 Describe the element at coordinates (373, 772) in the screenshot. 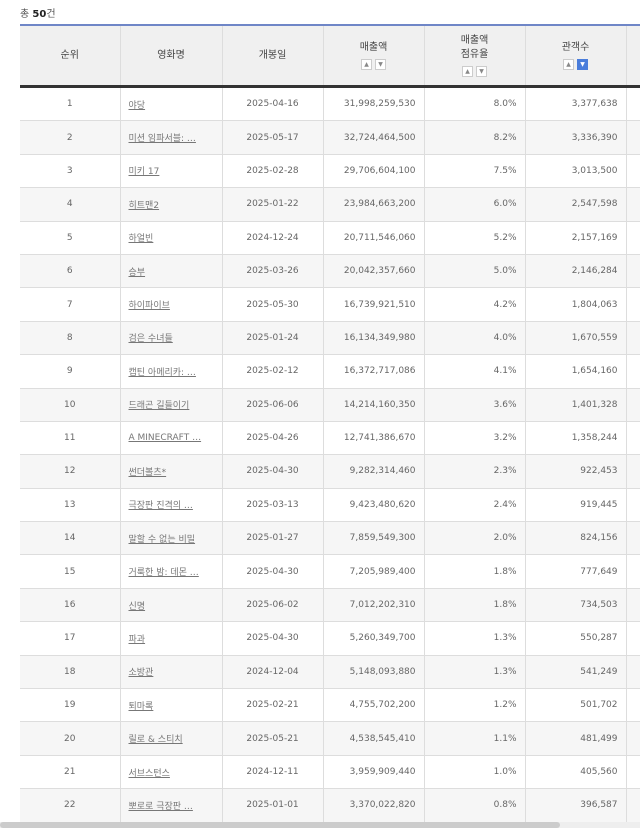

I see `sales-cell: 3,959,909,440` at that location.